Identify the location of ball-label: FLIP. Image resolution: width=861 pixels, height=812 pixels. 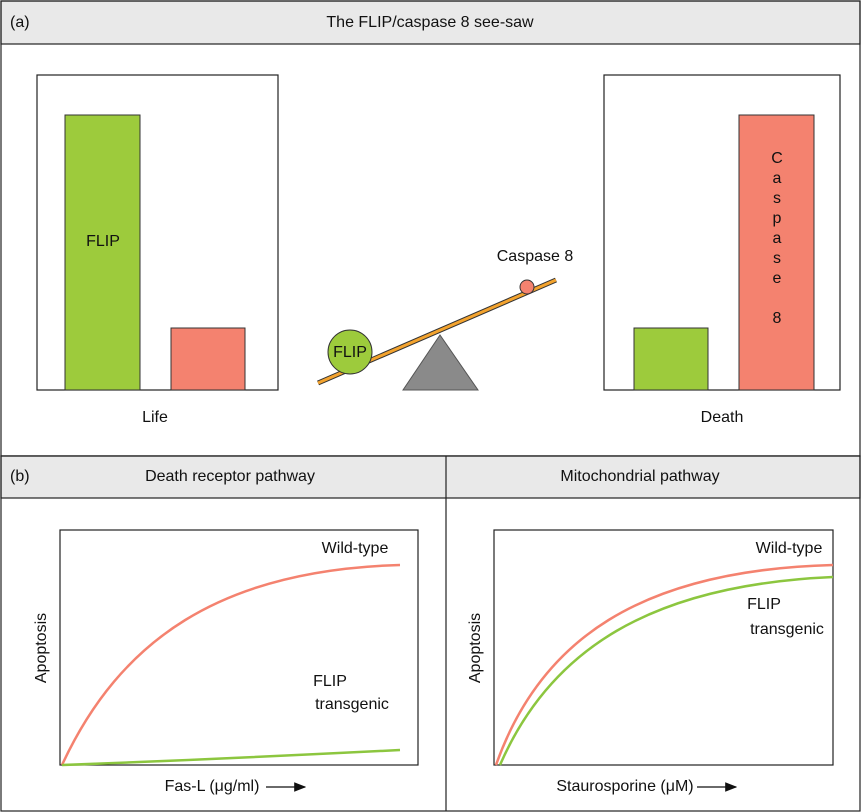
(350, 352).